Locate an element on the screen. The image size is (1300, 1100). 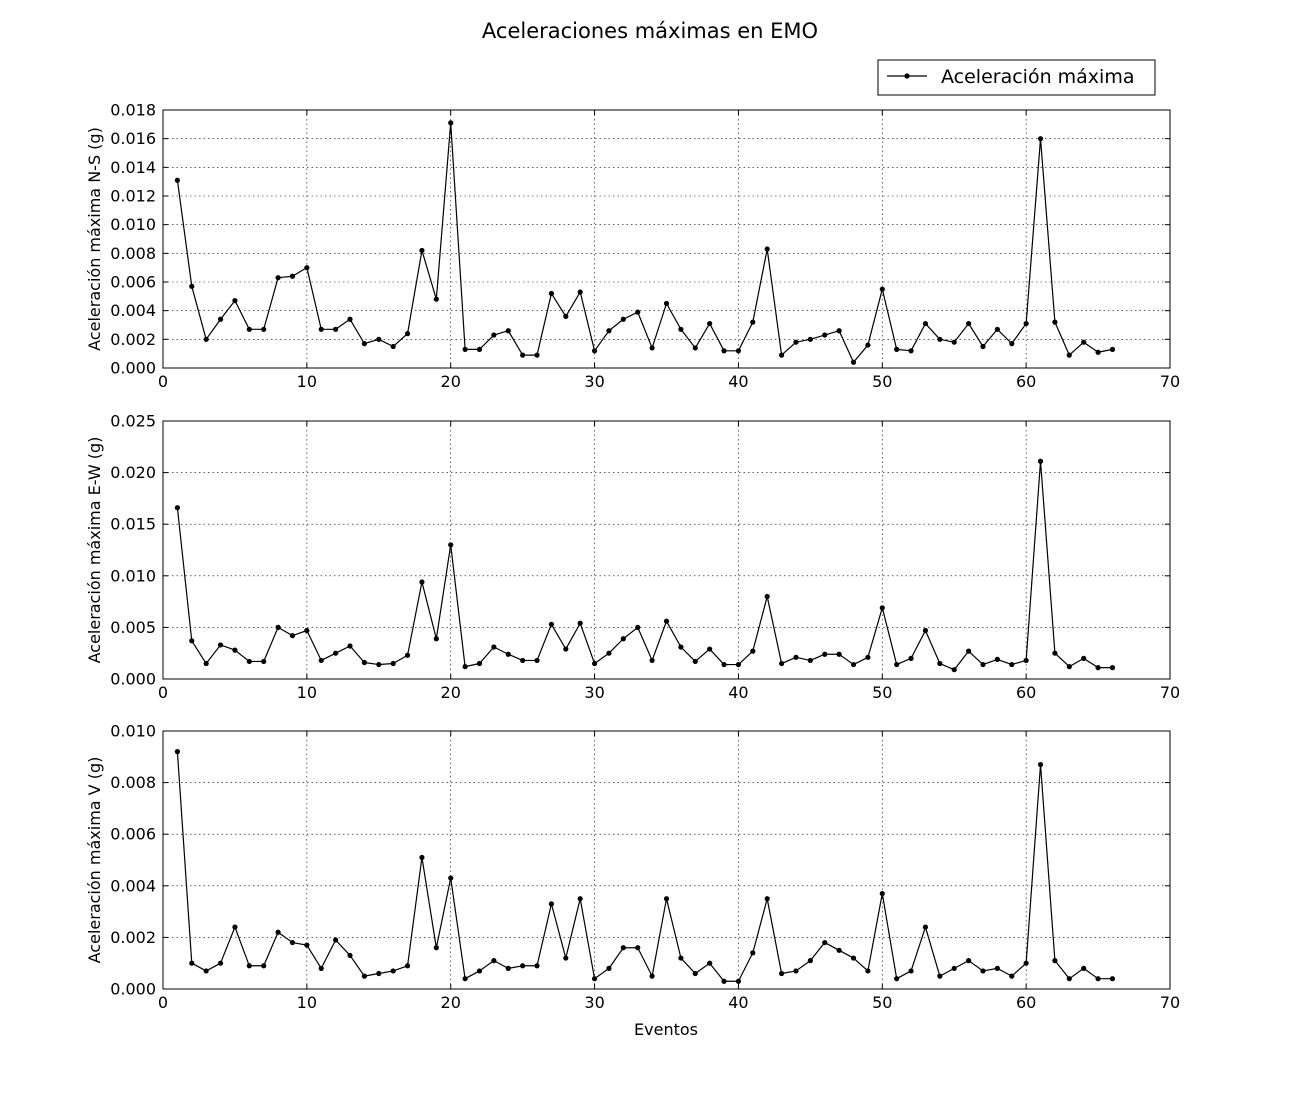
x-tick-label: 30 is located at coordinates (594, 692).